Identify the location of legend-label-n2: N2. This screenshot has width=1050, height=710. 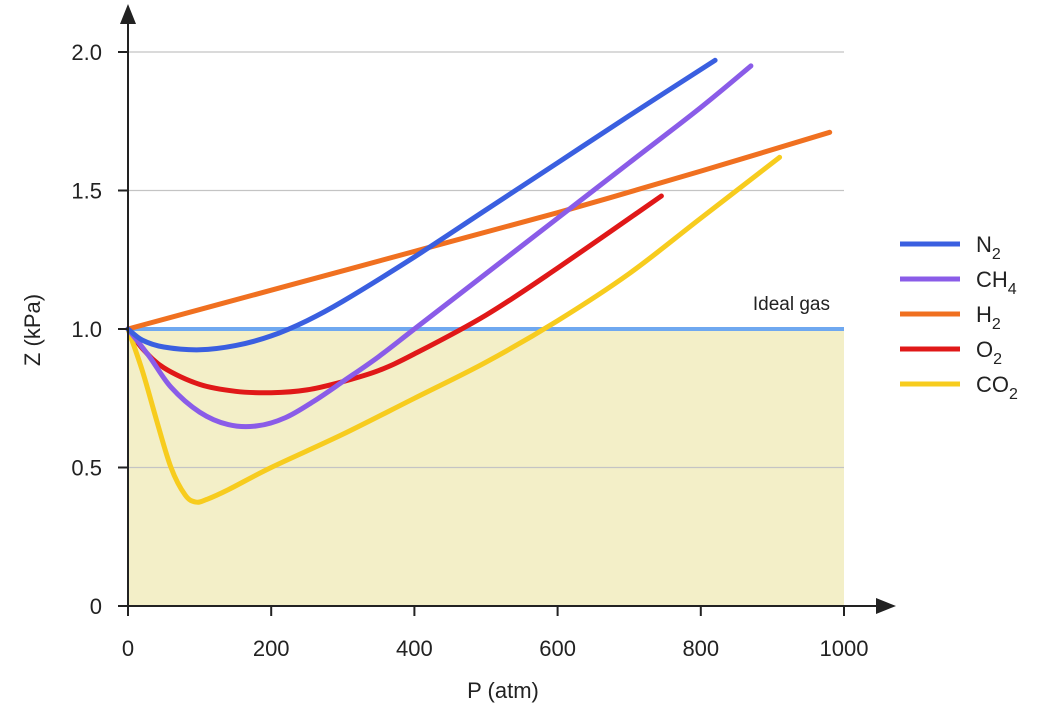
(988, 247).